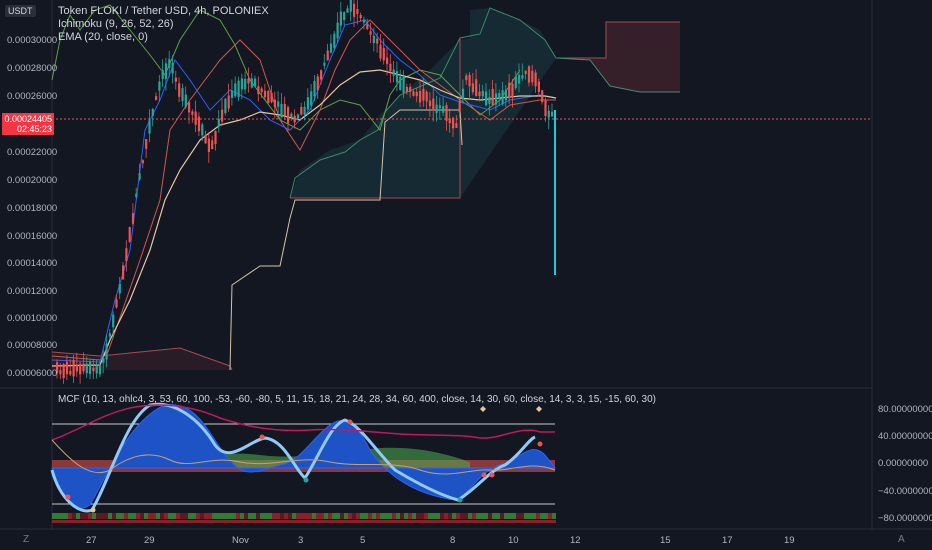  What do you see at coordinates (103, 37) in the screenshot?
I see `ema-legend: EMA (20, close, 0)` at bounding box center [103, 37].